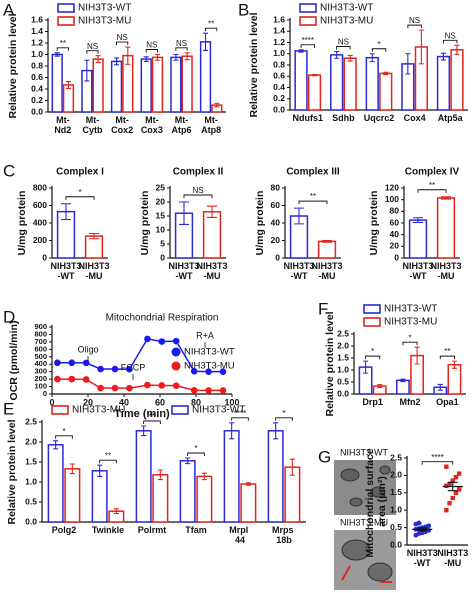  I want to click on text-line: Uqcrc2, so click(379, 118).